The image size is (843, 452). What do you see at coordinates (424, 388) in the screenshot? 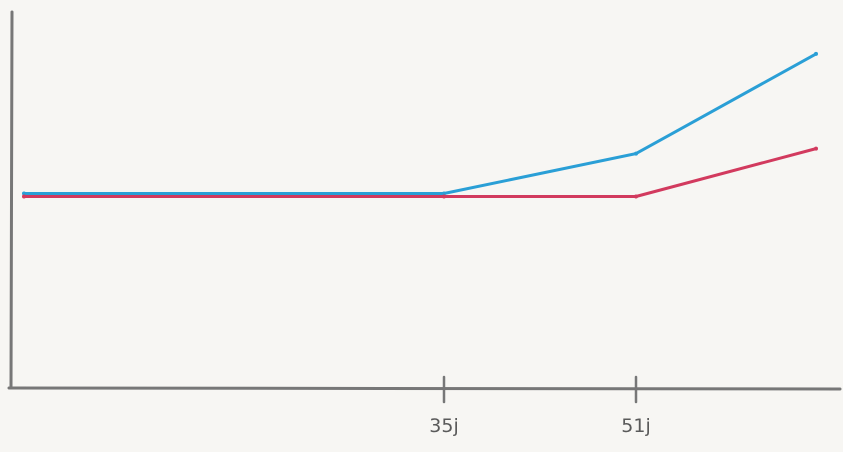
I see `x-axis` at bounding box center [424, 388].